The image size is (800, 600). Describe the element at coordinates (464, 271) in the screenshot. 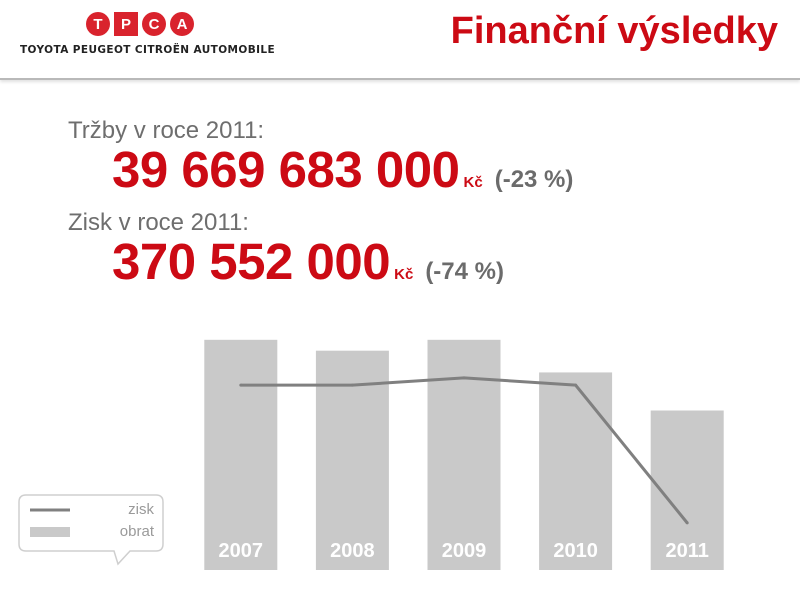

I see `profit-change: (-74 %)` at that location.